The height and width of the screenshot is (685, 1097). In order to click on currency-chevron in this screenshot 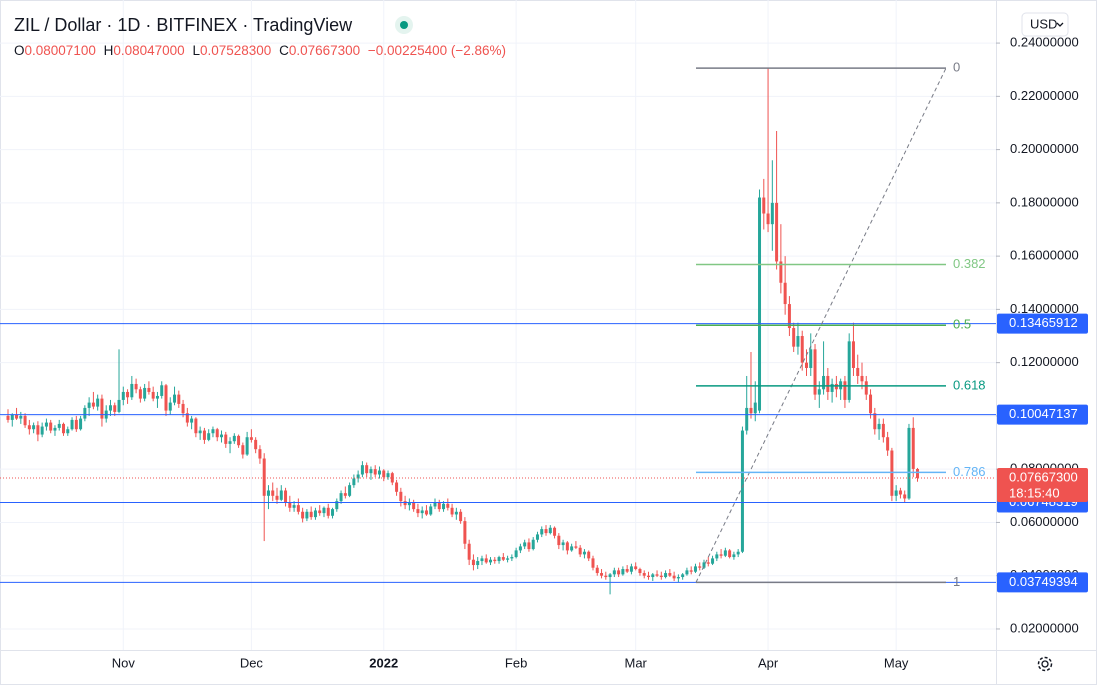, I will do `click(1060, 24)`.